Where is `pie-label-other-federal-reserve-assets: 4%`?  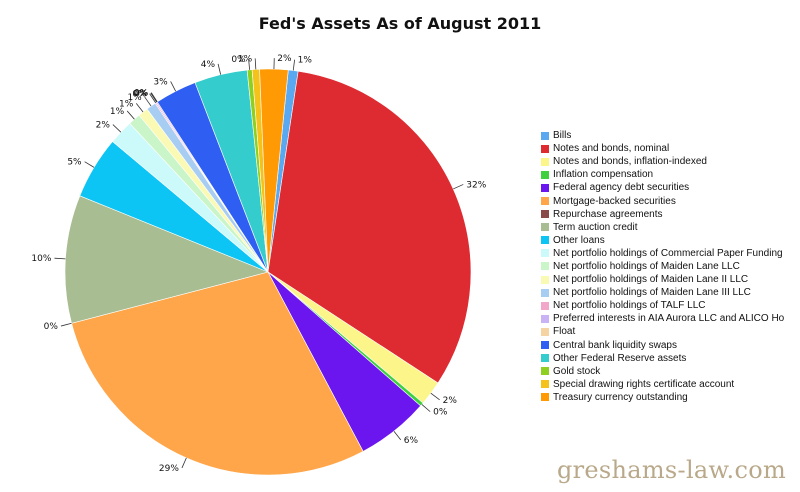 pie-label-other-federal-reserve-assets: 4% is located at coordinates (208, 65).